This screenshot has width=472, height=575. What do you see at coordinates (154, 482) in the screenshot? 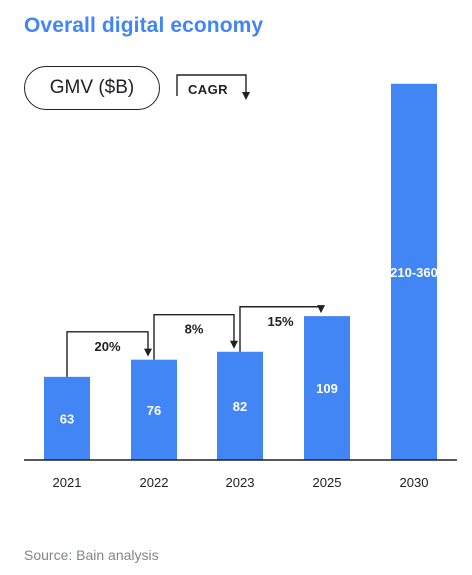
I see `x-tick-label-2022: 2022` at bounding box center [154, 482].